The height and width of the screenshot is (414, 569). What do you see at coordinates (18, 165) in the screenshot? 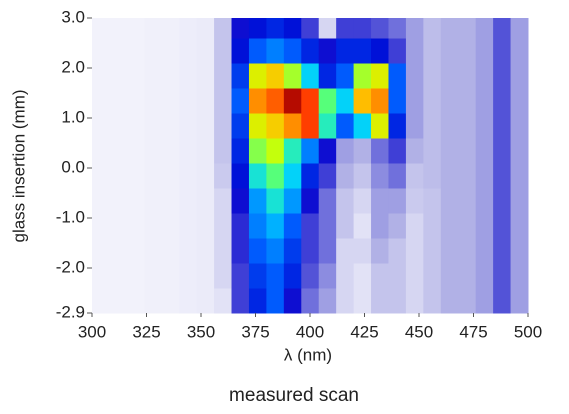
I see `y-axis-label: glass insertion (mm)` at bounding box center [18, 165].